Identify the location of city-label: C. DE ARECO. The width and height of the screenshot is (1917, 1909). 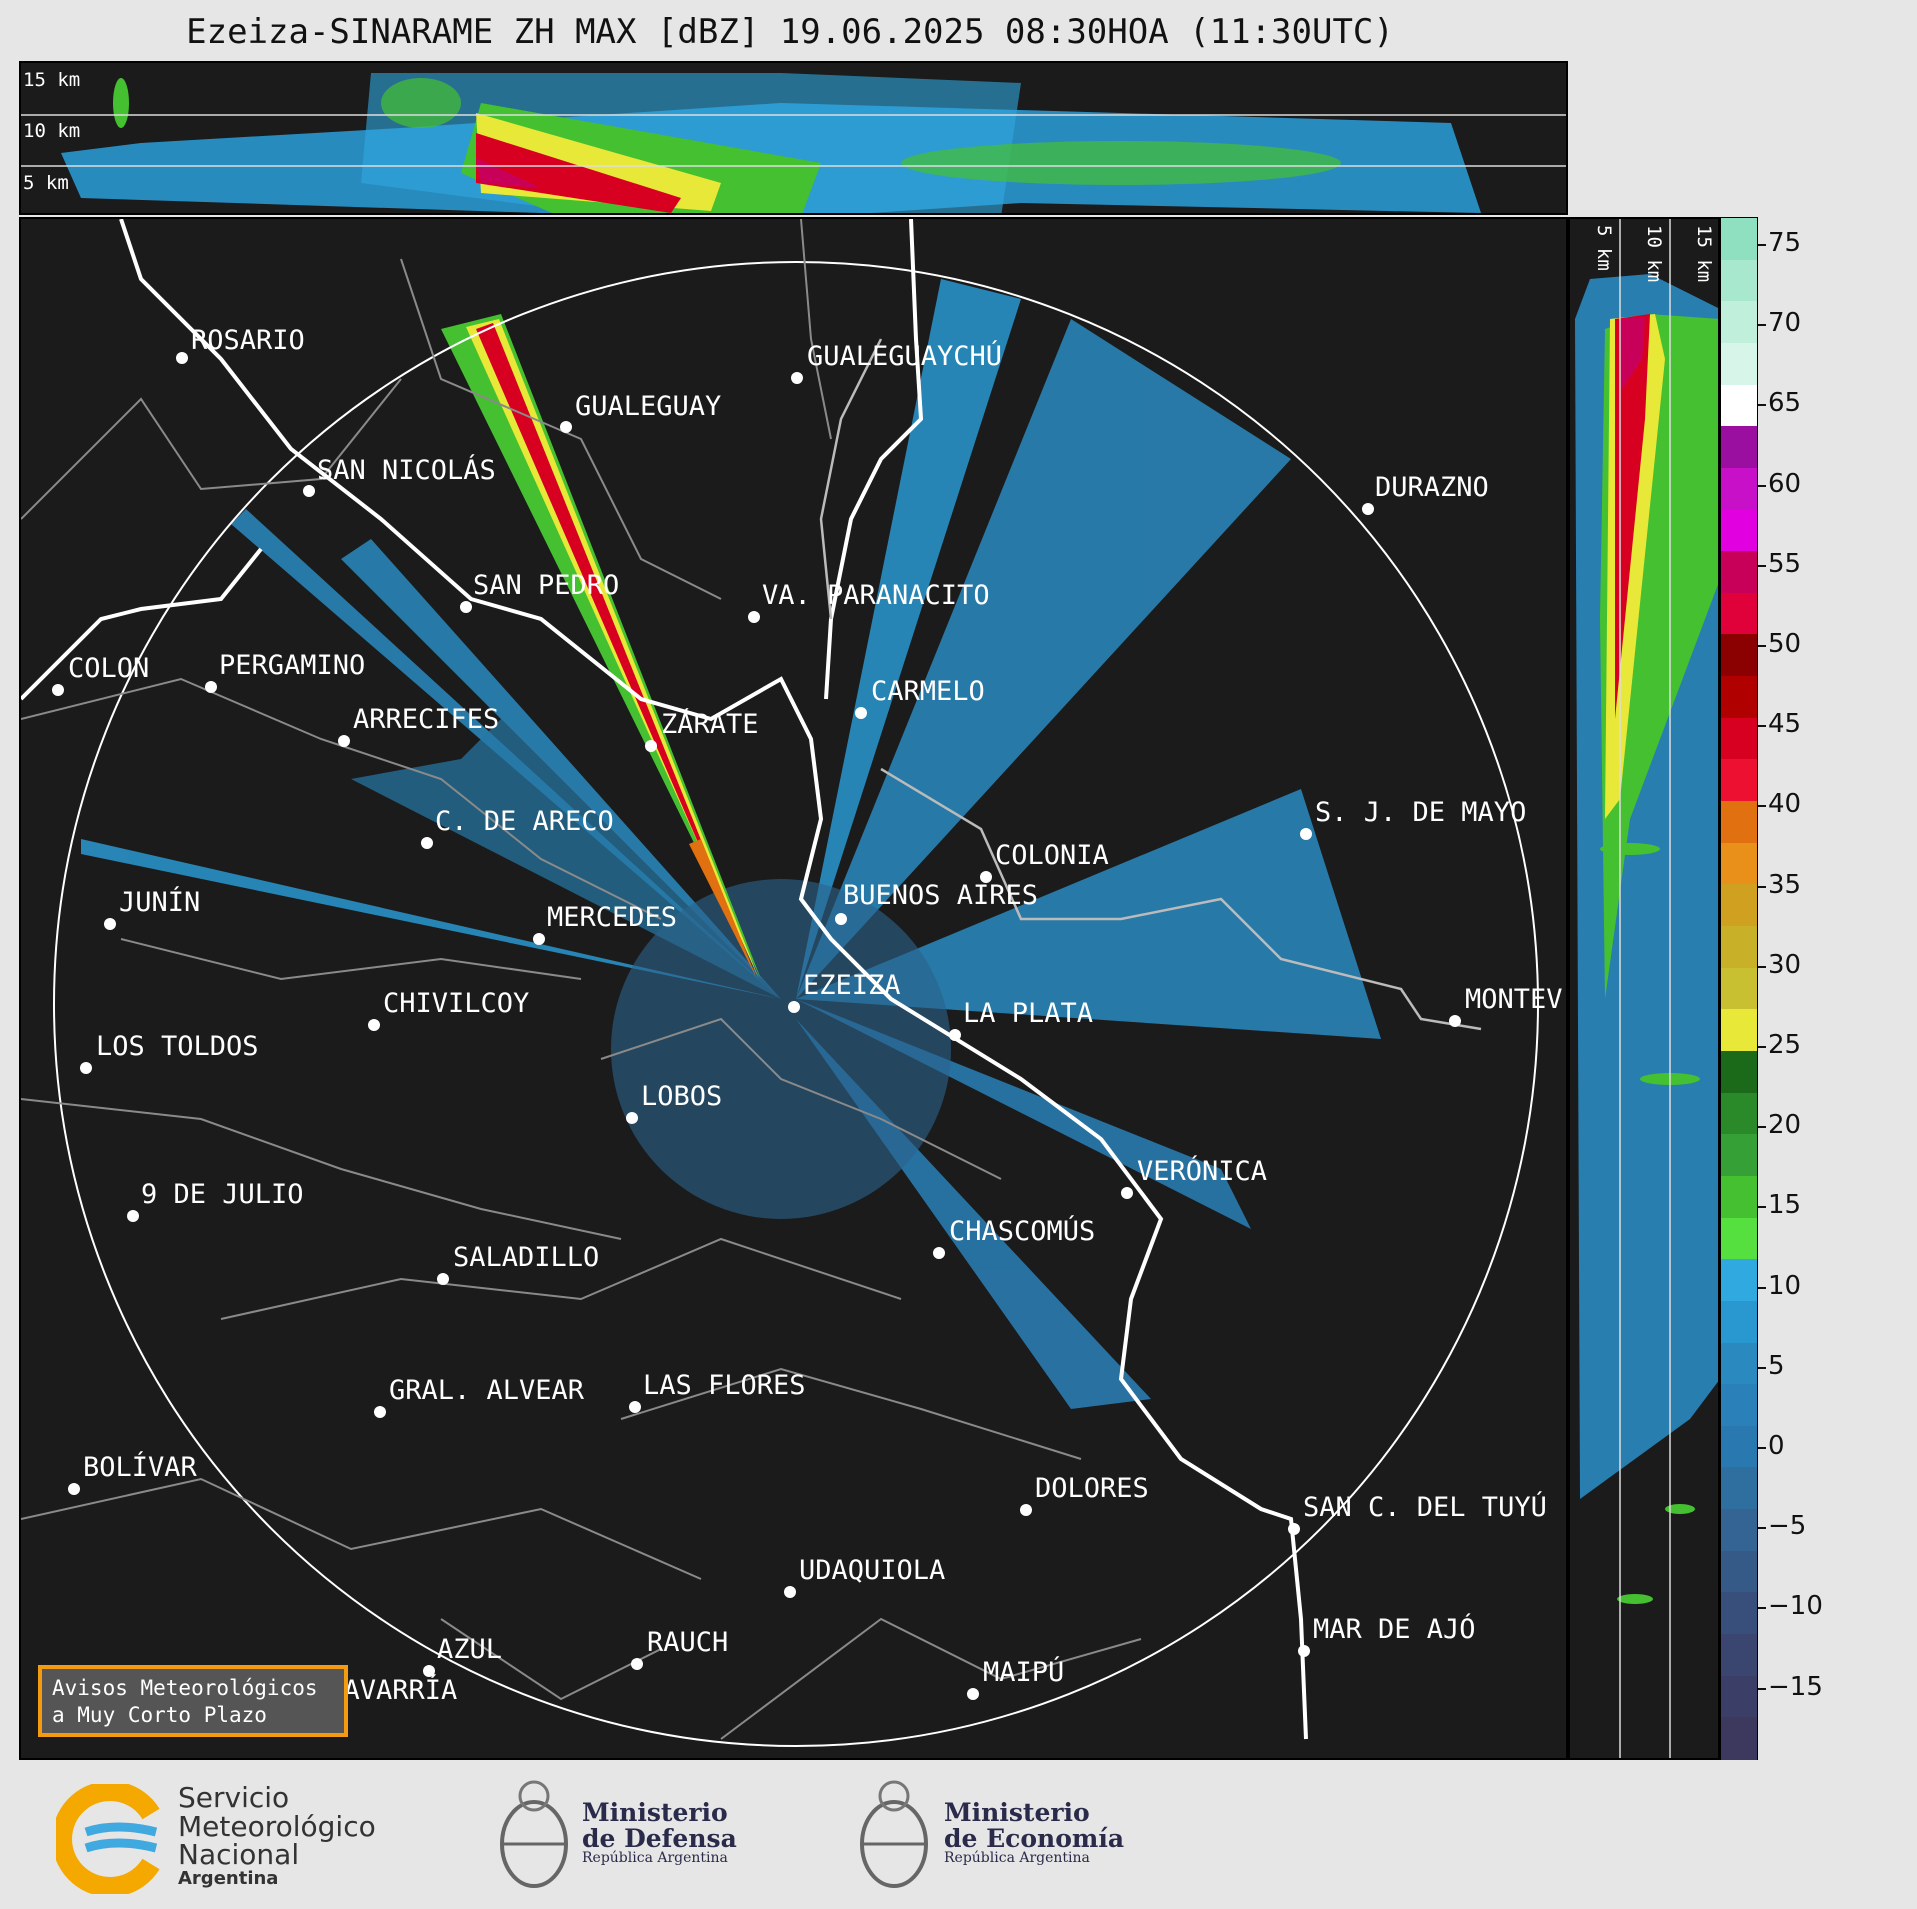
(524, 821).